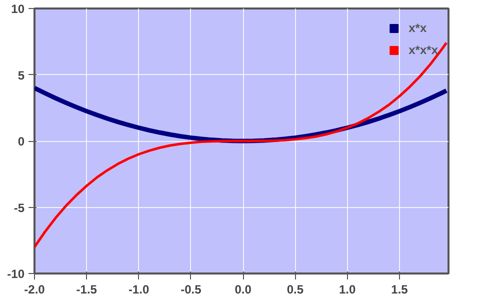  Describe the element at coordinates (399, 289) in the screenshot. I see `x-tick-label: 1.5` at that location.